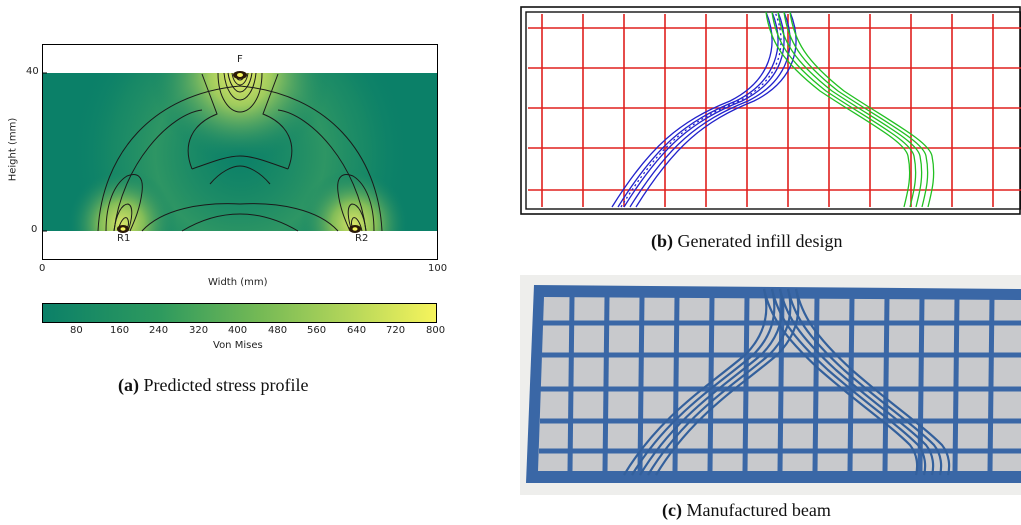 The width and height of the screenshot is (1021, 525). Describe the element at coordinates (438, 268) in the screenshot. I see `x-tick-100: 100` at that location.